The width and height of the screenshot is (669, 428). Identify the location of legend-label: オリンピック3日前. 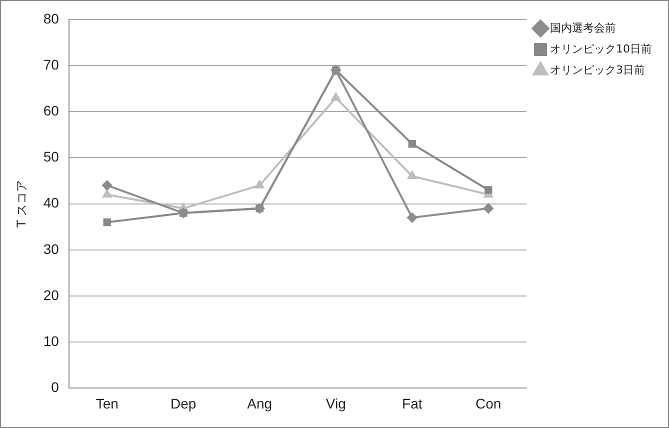
(598, 69).